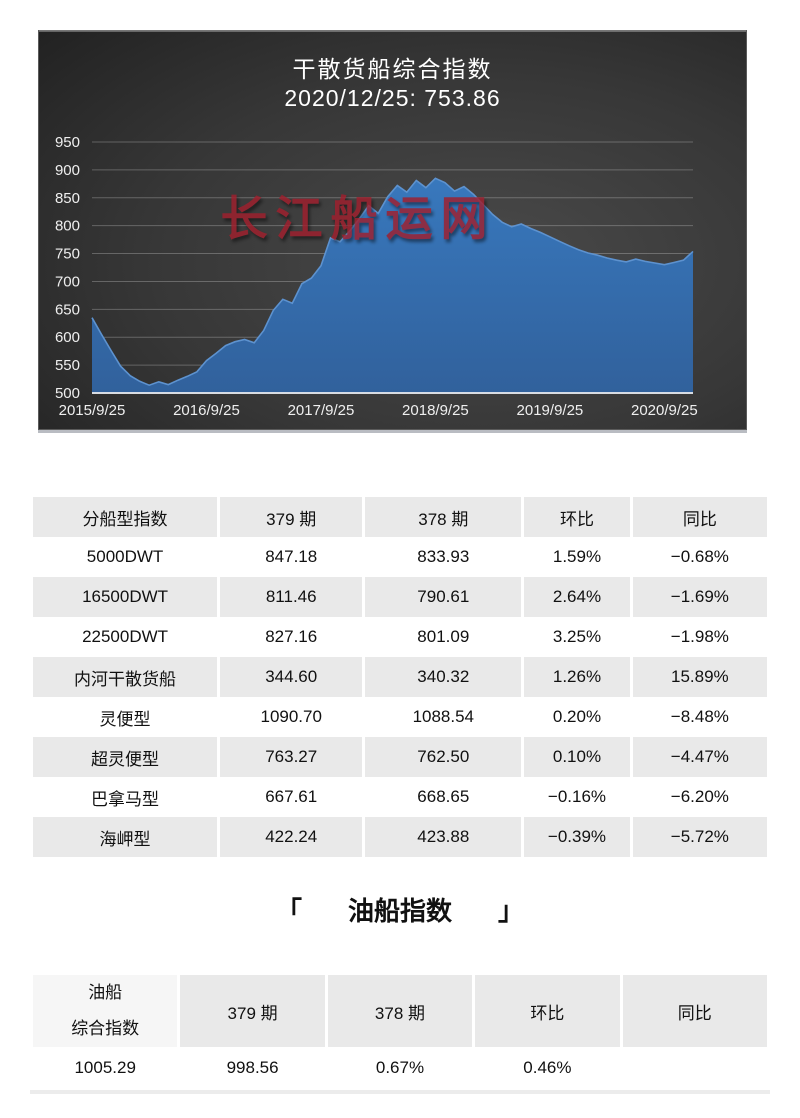  I want to click on value-cell: 998.56, so click(252, 1067).